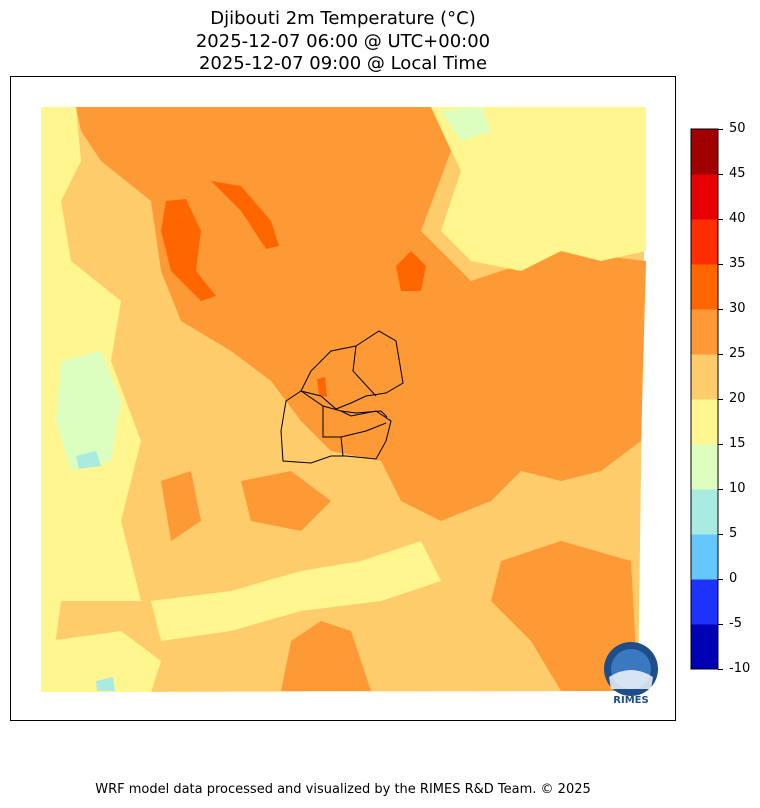 The height and width of the screenshot is (808, 760). What do you see at coordinates (704, 602) in the screenshot?
I see `colorbar-bin--5-to-0` at bounding box center [704, 602].